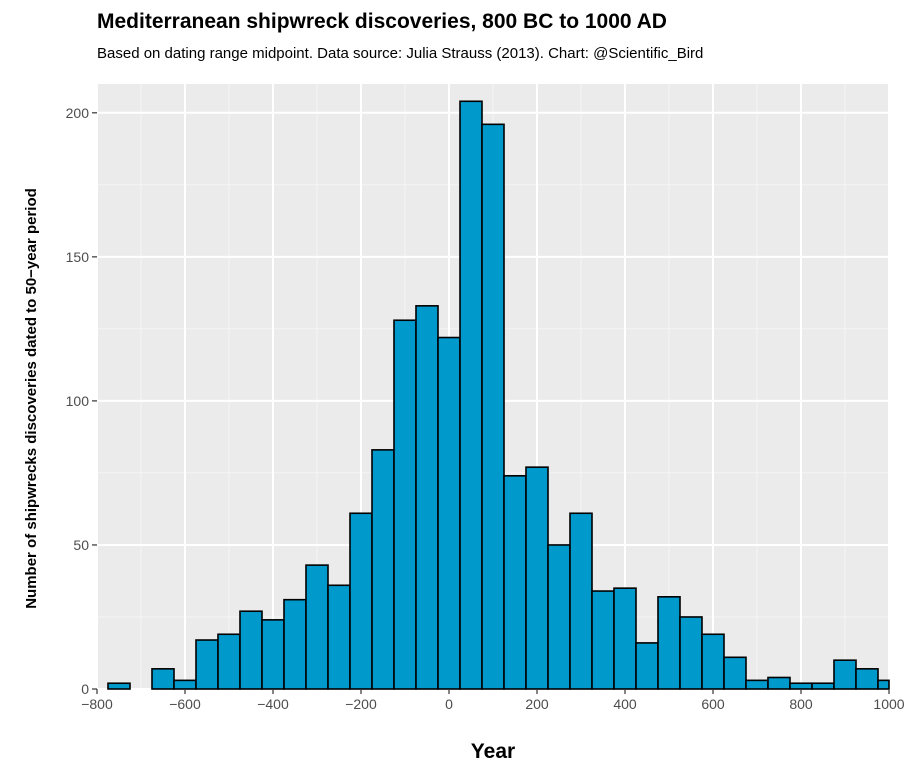 The image size is (923, 773). Describe the element at coordinates (493, 751) in the screenshot. I see `x-axis-title: Year` at that location.